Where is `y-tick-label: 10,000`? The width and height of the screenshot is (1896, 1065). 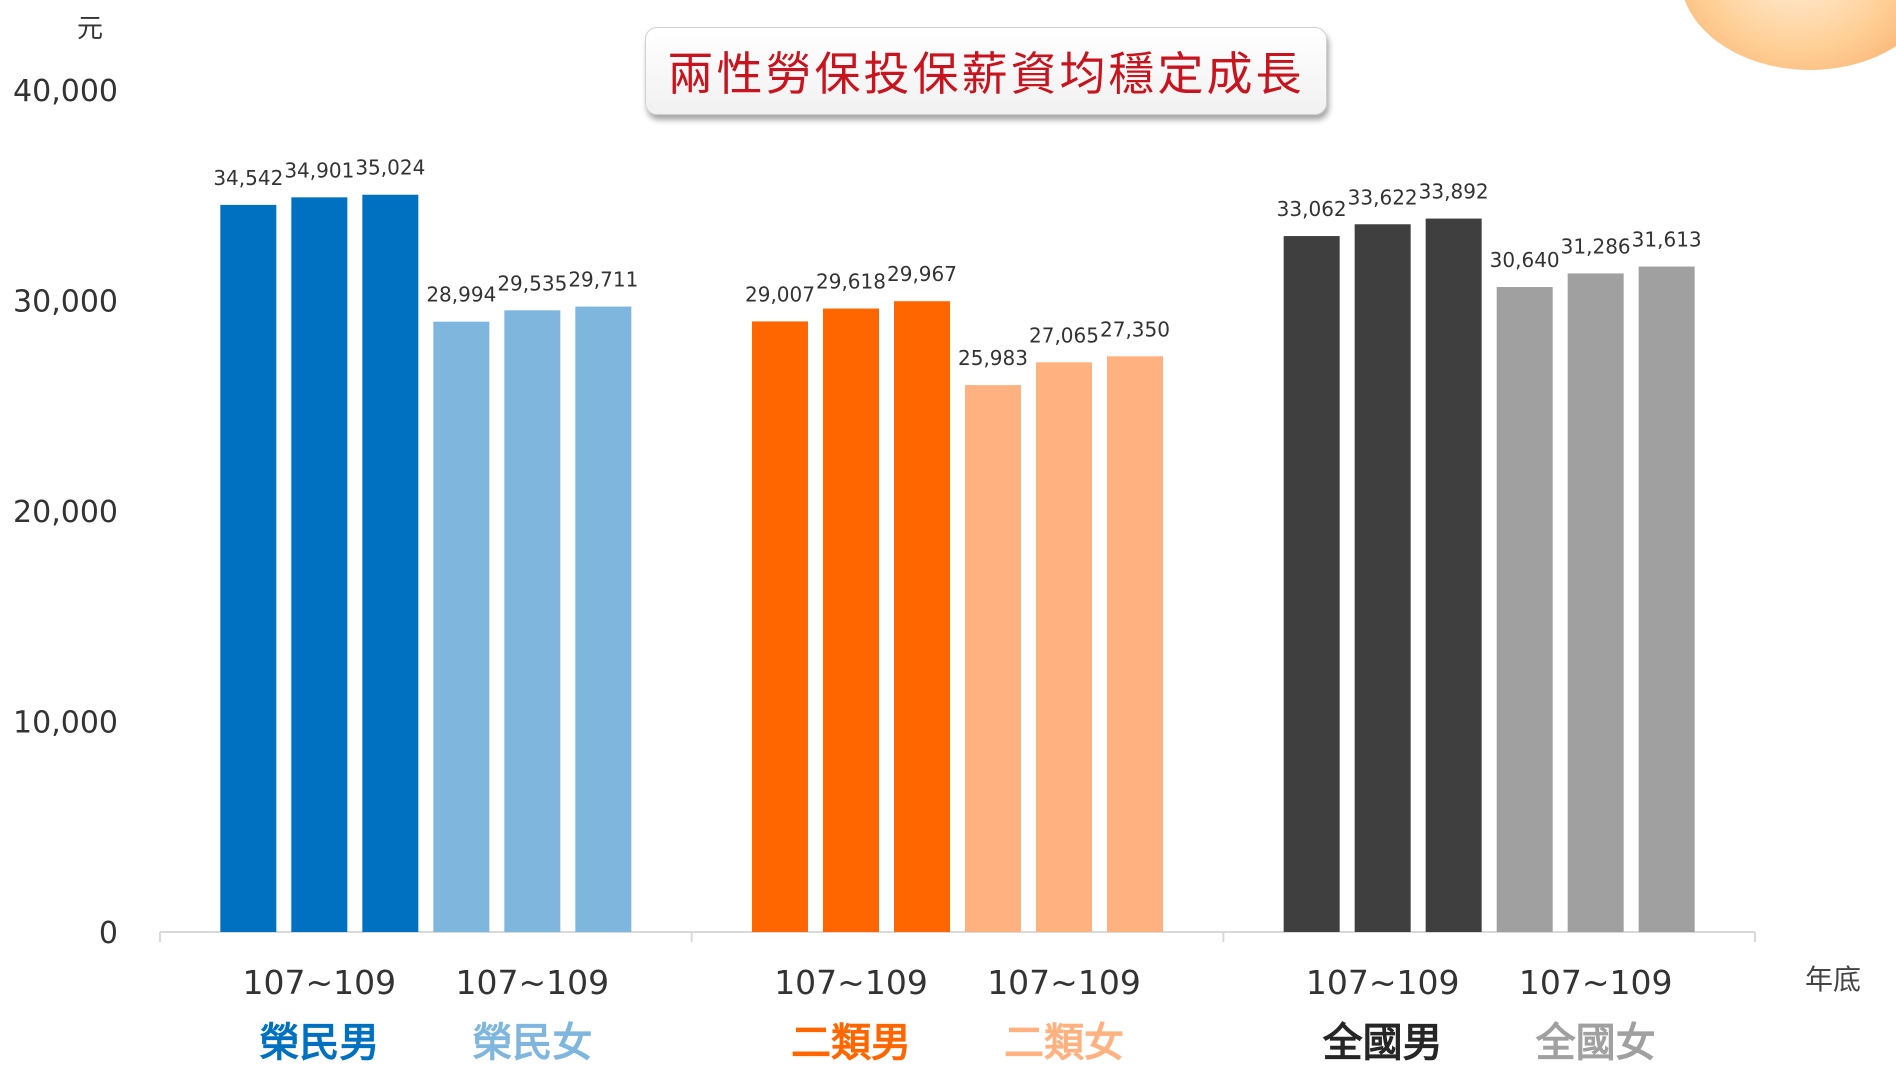
y-tick-label: 10,000 is located at coordinates (65, 723).